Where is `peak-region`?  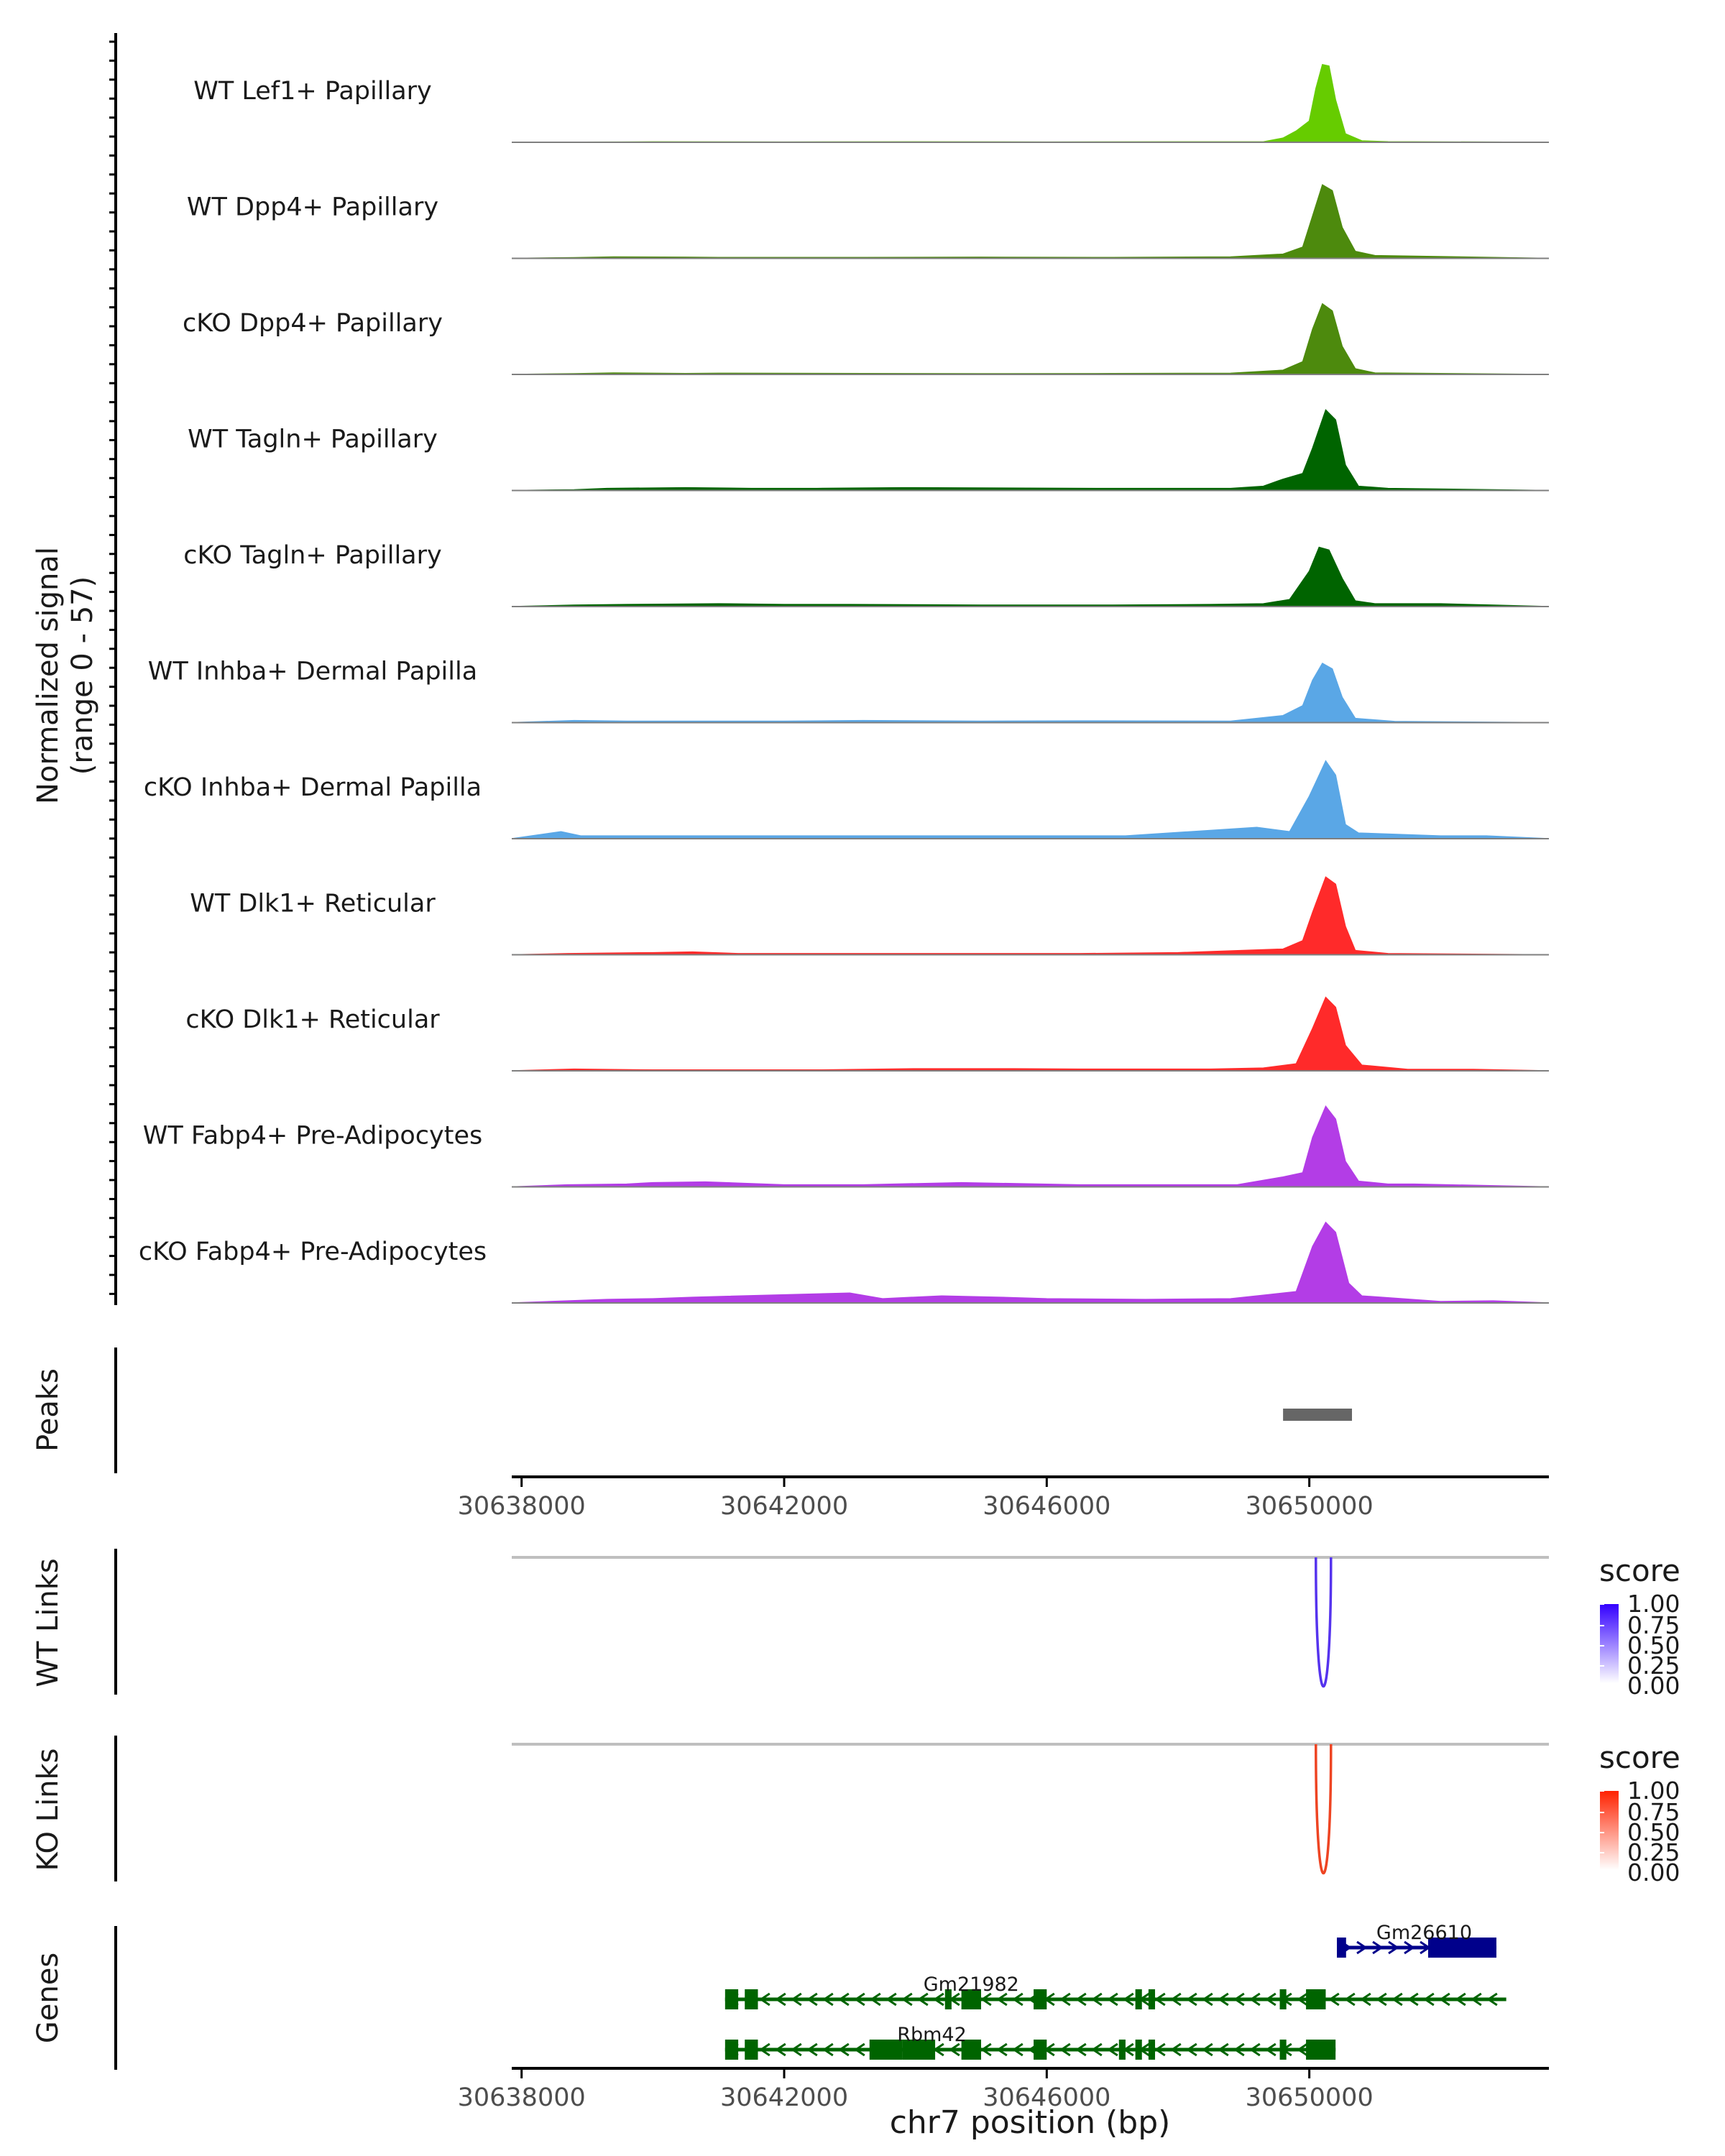 peak-region is located at coordinates (1318, 1415).